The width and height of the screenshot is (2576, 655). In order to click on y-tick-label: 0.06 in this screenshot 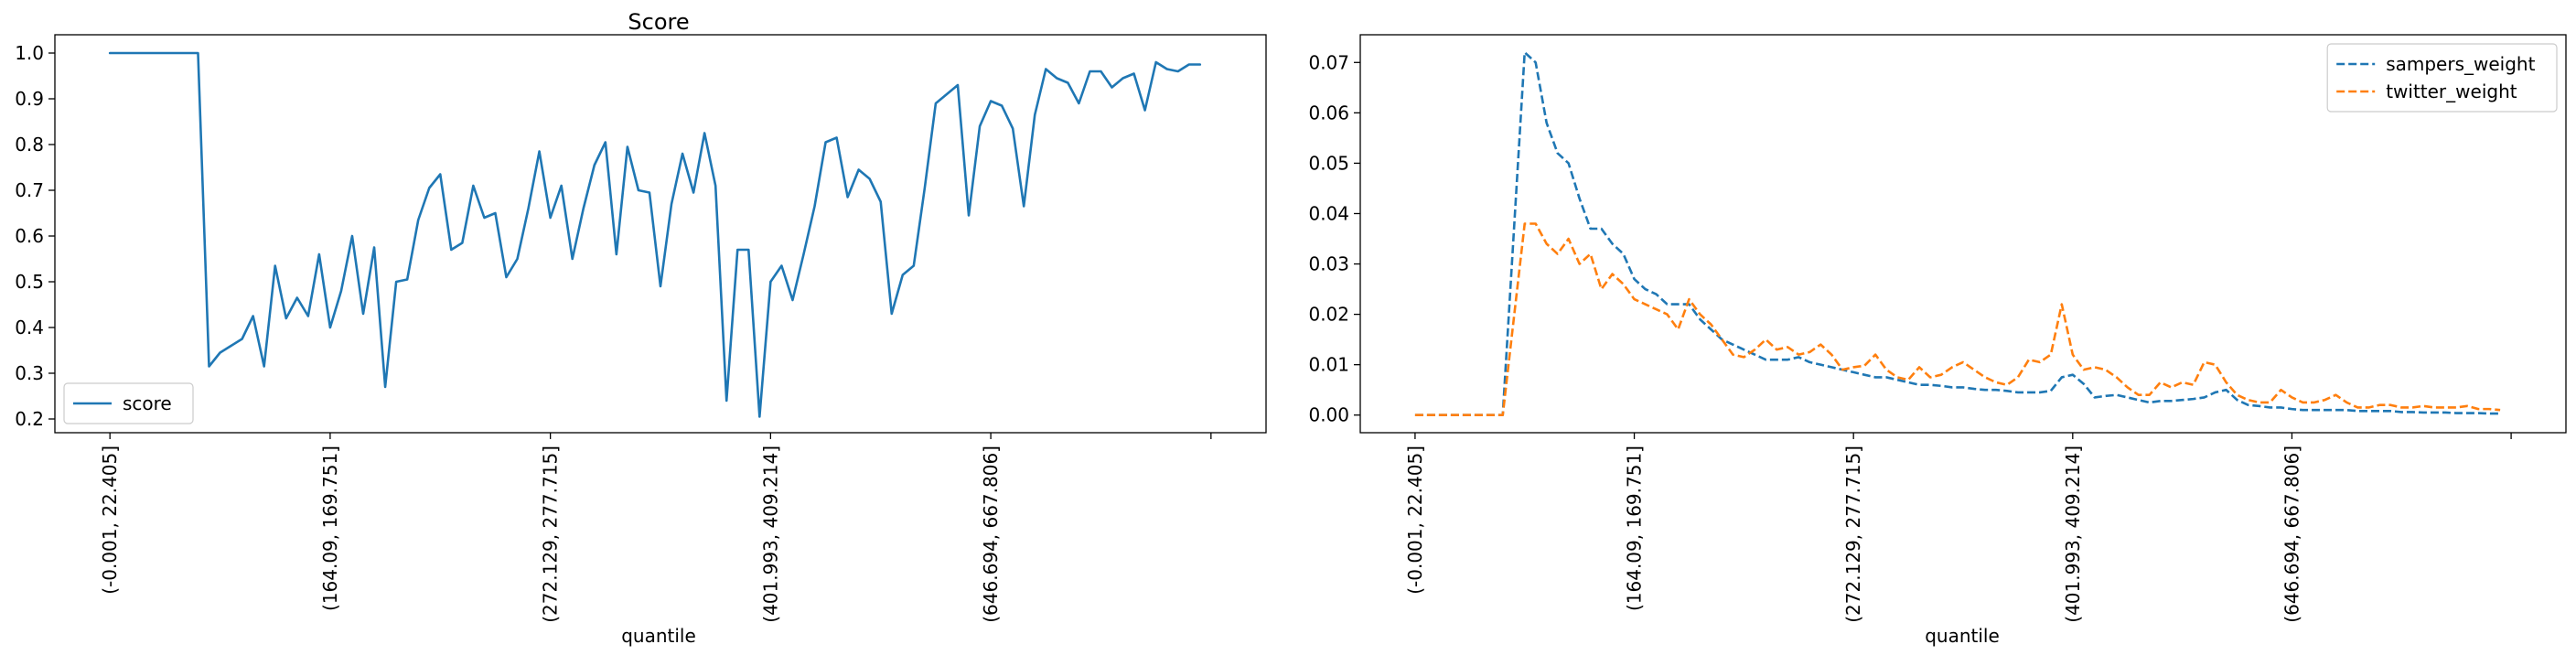, I will do `click(1328, 112)`.